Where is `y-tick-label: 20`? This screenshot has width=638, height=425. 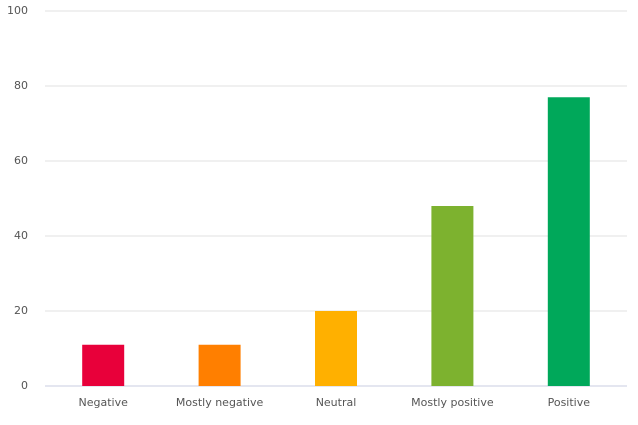 y-tick-label: 20 is located at coordinates (21, 310).